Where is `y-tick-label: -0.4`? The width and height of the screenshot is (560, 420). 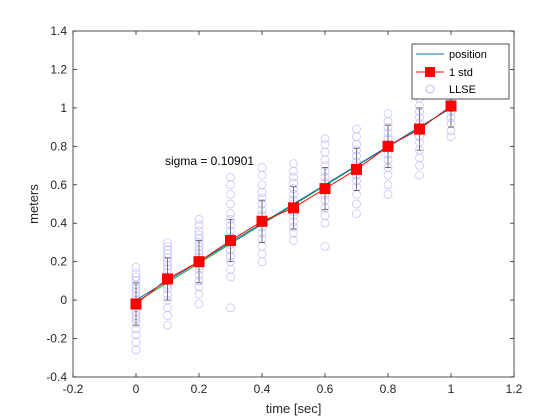 y-tick-label: -0.4 is located at coordinates (56, 377).